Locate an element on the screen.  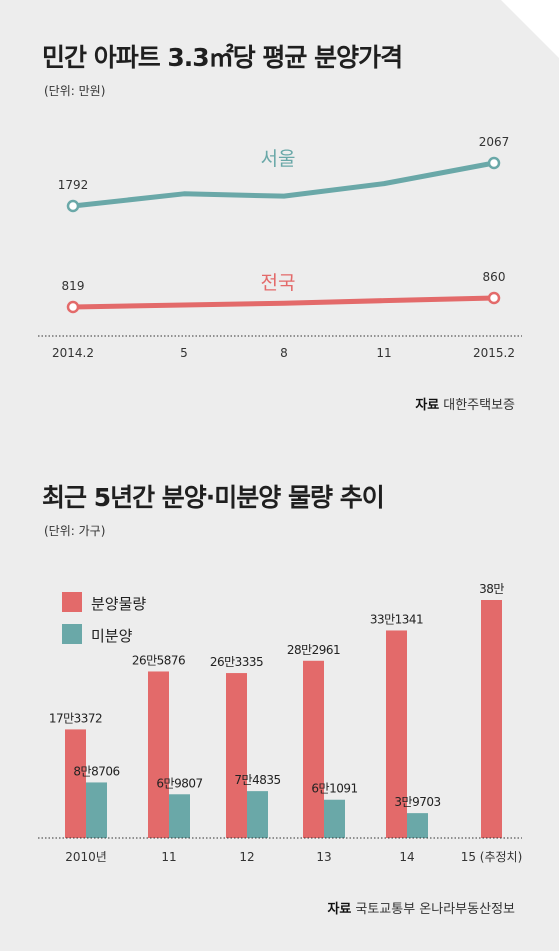
data-label: 1792 is located at coordinates (73, 185).